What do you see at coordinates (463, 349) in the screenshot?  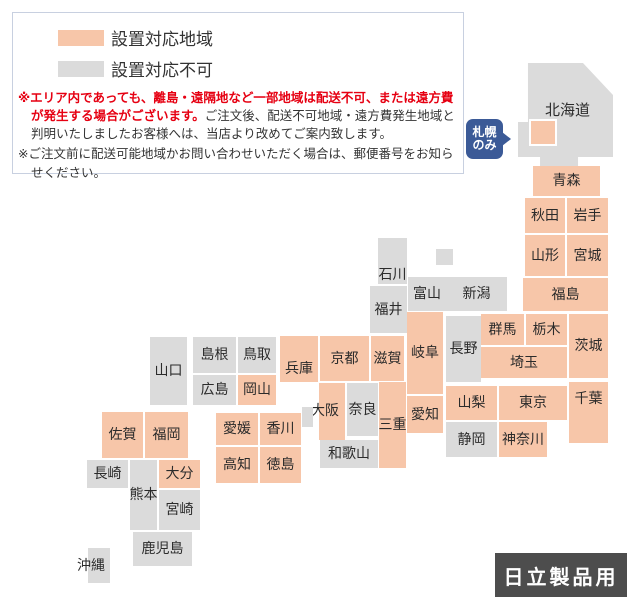 I see `pref-tile-nagano: 長野` at bounding box center [463, 349].